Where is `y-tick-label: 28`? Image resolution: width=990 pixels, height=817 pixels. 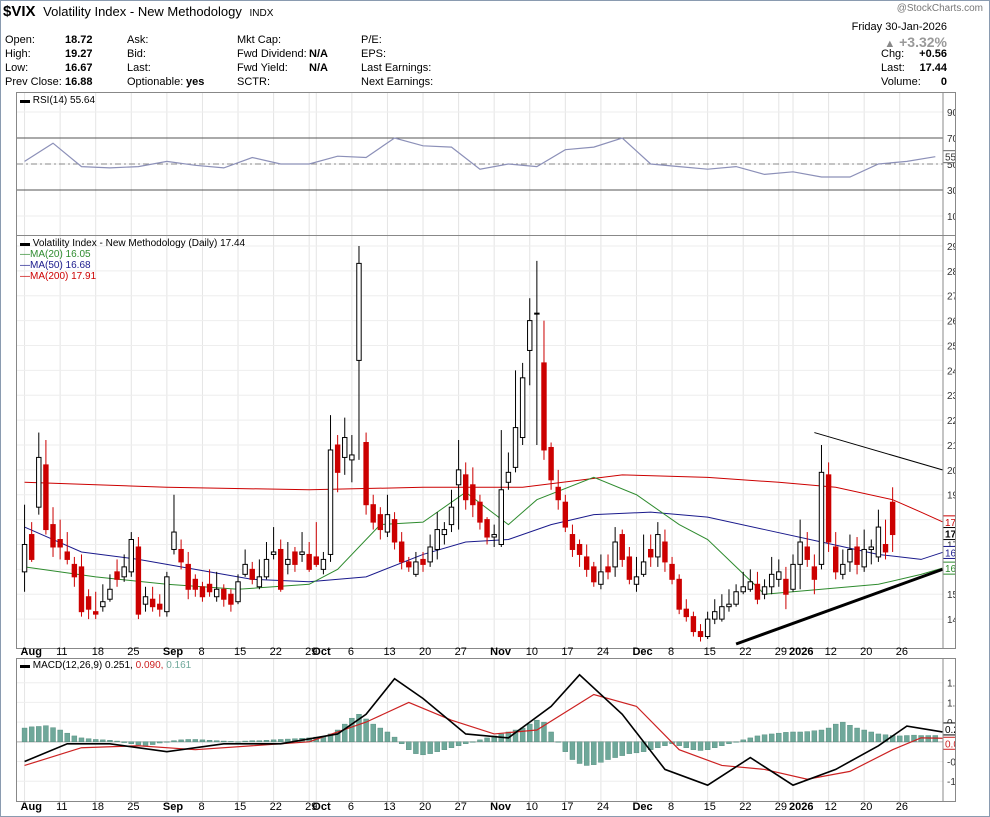 y-tick-label: 28 is located at coordinates (951, 272).